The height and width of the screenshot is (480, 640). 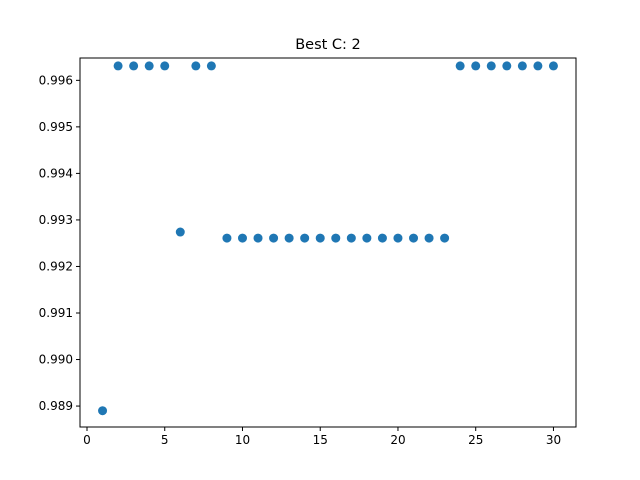 What do you see at coordinates (56, 173) in the screenshot?
I see `y-tick-label: 0.994` at bounding box center [56, 173].